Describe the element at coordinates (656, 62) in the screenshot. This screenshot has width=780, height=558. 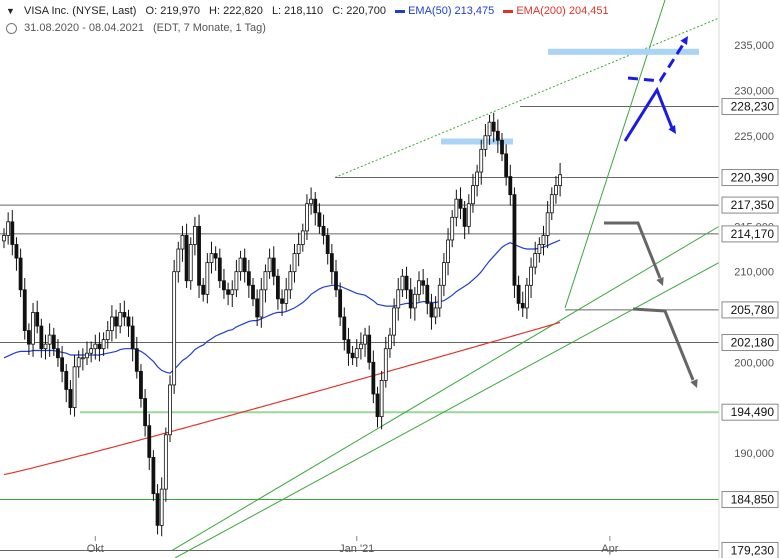
I see `breakout-arrow-path` at that location.